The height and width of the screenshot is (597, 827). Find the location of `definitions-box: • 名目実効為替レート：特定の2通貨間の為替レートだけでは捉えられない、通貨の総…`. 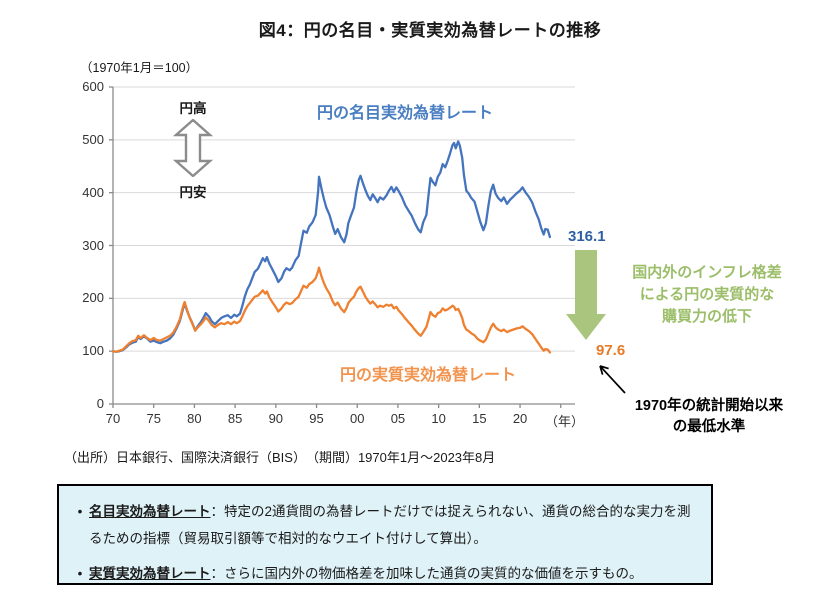

definitions-box: • 名目実効為替レート：特定の2通貨間の為替レートだけでは捉えられない、通貨の総… is located at coordinates (385, 534).